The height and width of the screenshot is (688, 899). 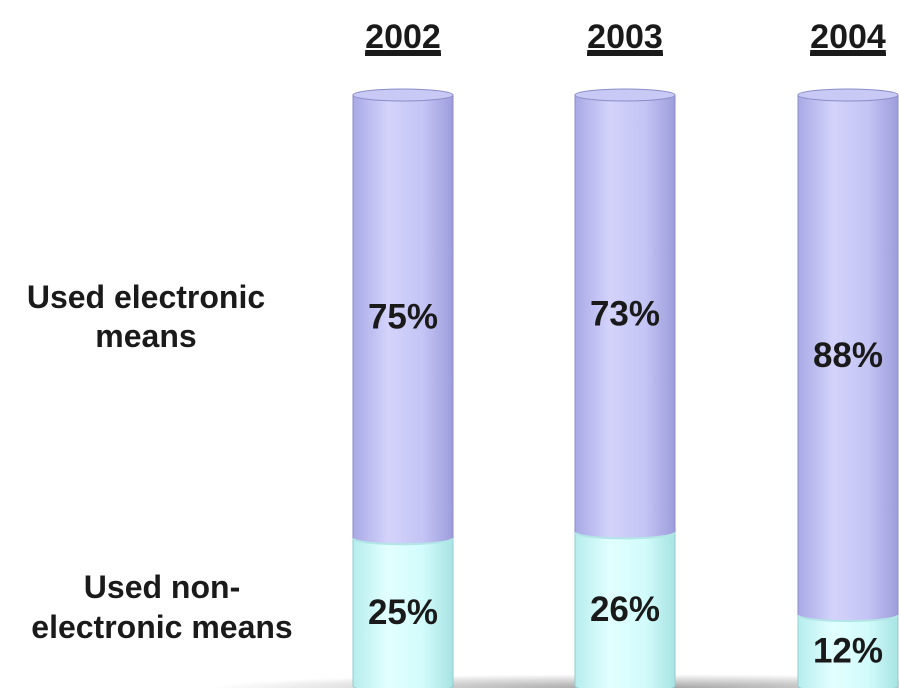 I want to click on year-label-2003: 2003, so click(x=625, y=37).